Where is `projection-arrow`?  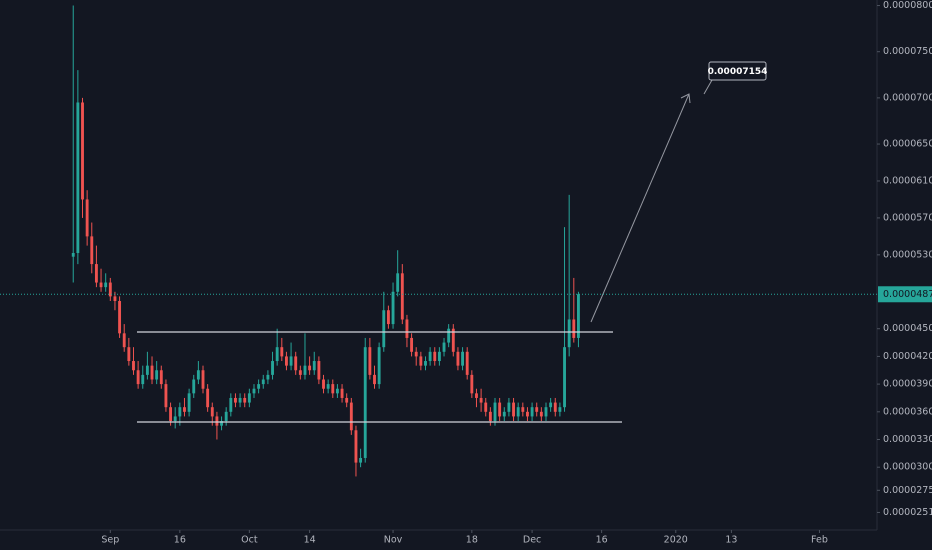
projection-arrow is located at coordinates (640, 208).